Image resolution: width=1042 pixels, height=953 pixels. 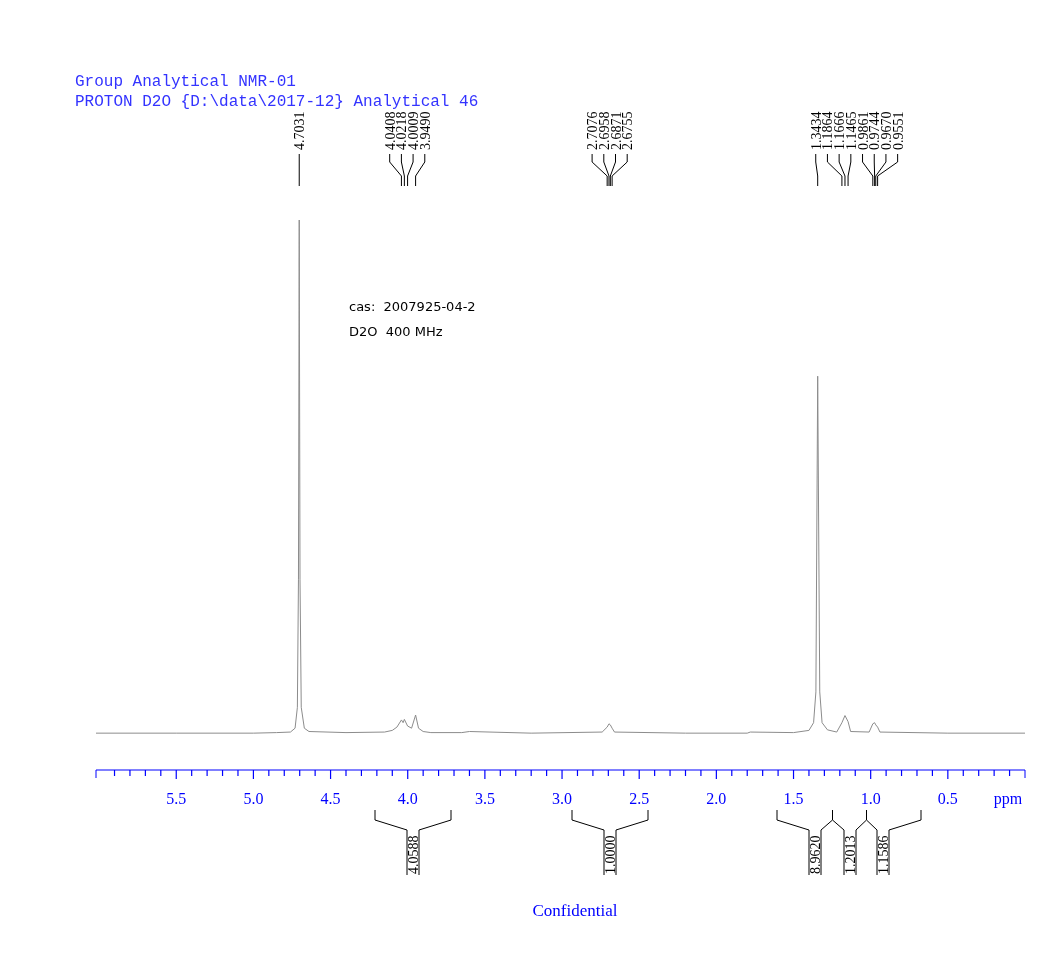 What do you see at coordinates (815, 854) in the screenshot?
I see `text: 8.9620` at bounding box center [815, 854].